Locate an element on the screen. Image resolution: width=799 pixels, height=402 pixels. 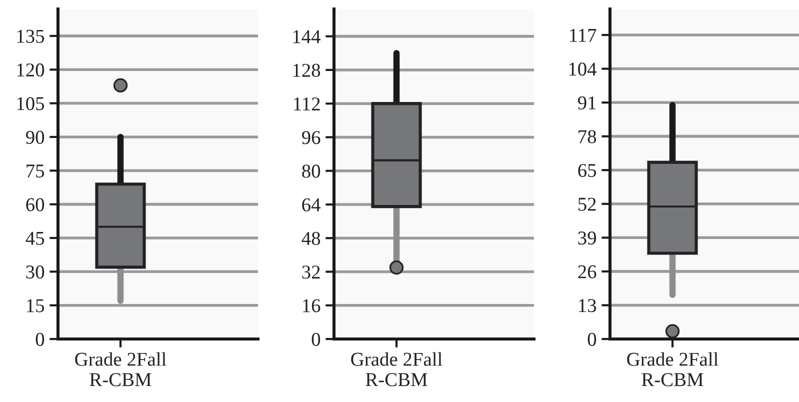
y-tick-label: 65 is located at coordinates (587, 171).